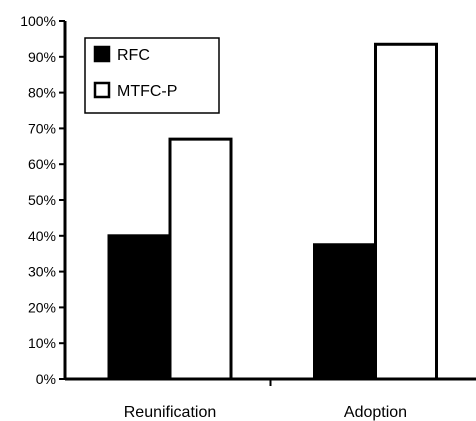 The width and height of the screenshot is (476, 421). Describe the element at coordinates (170, 412) in the screenshot. I see `x-category-label: Reunification` at that location.